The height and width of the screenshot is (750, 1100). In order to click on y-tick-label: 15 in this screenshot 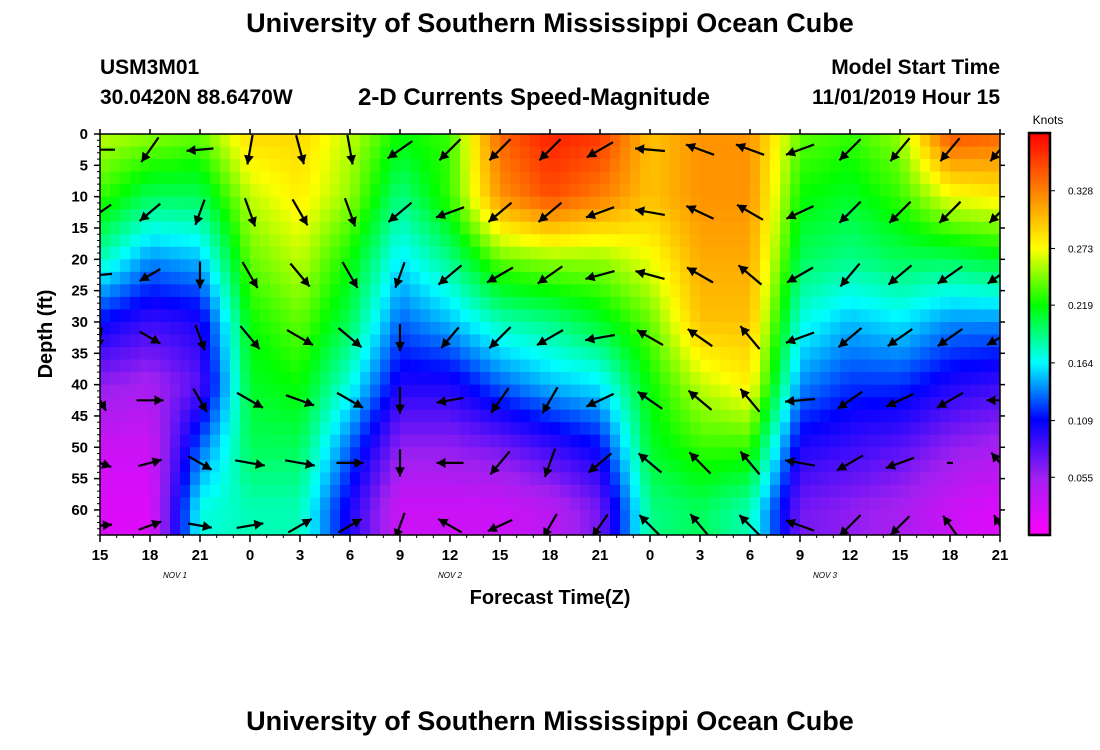, I will do `click(79, 228)`.